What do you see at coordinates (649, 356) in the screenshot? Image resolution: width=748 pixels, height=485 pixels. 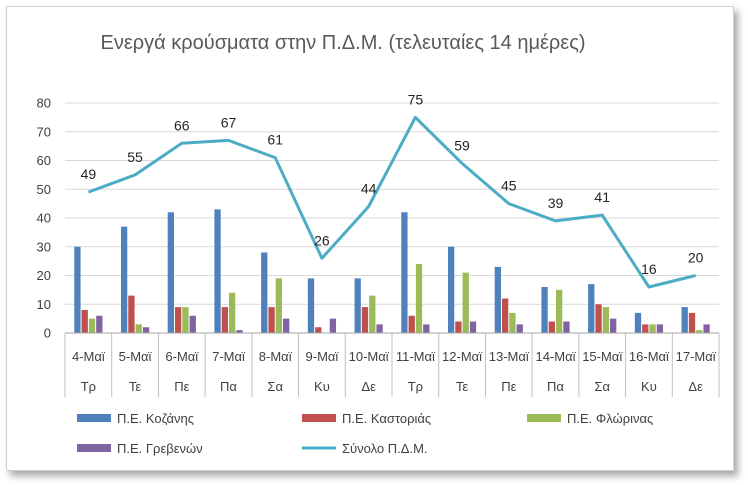 I see `x-tick-label: 16-Μαϊ` at bounding box center [649, 356].